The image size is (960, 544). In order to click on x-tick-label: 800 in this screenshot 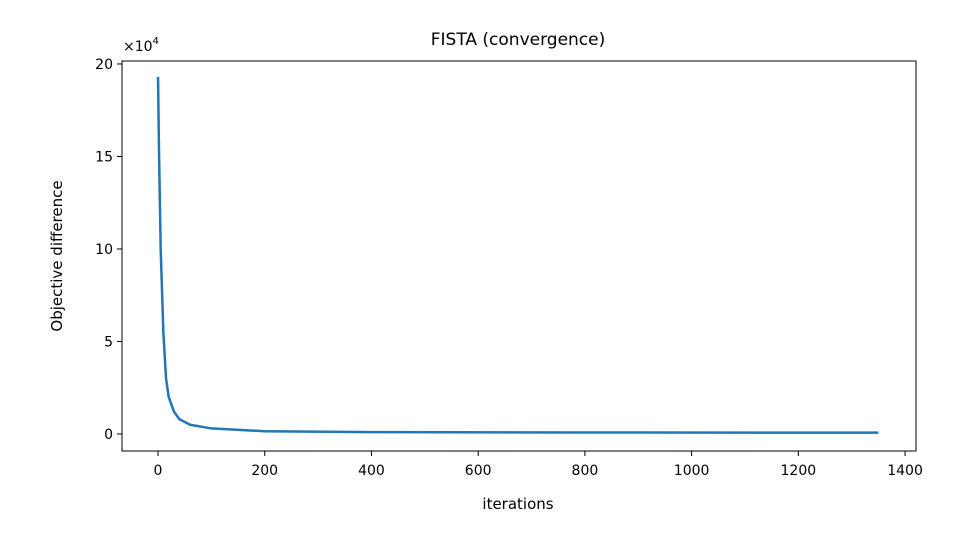, I will do `click(585, 471)`.